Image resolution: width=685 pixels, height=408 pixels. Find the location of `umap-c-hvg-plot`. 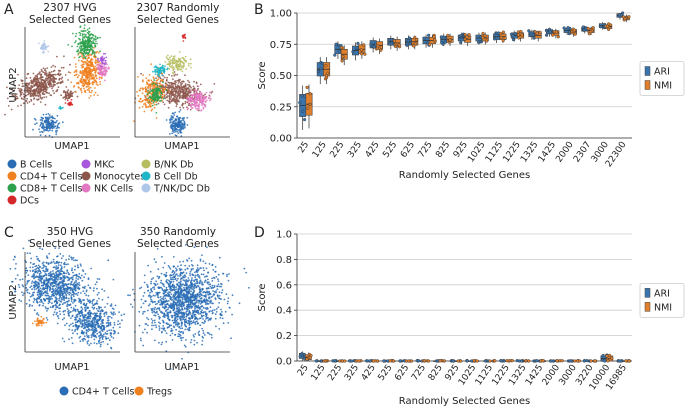

umap-c-hvg-plot is located at coordinates (69, 294).